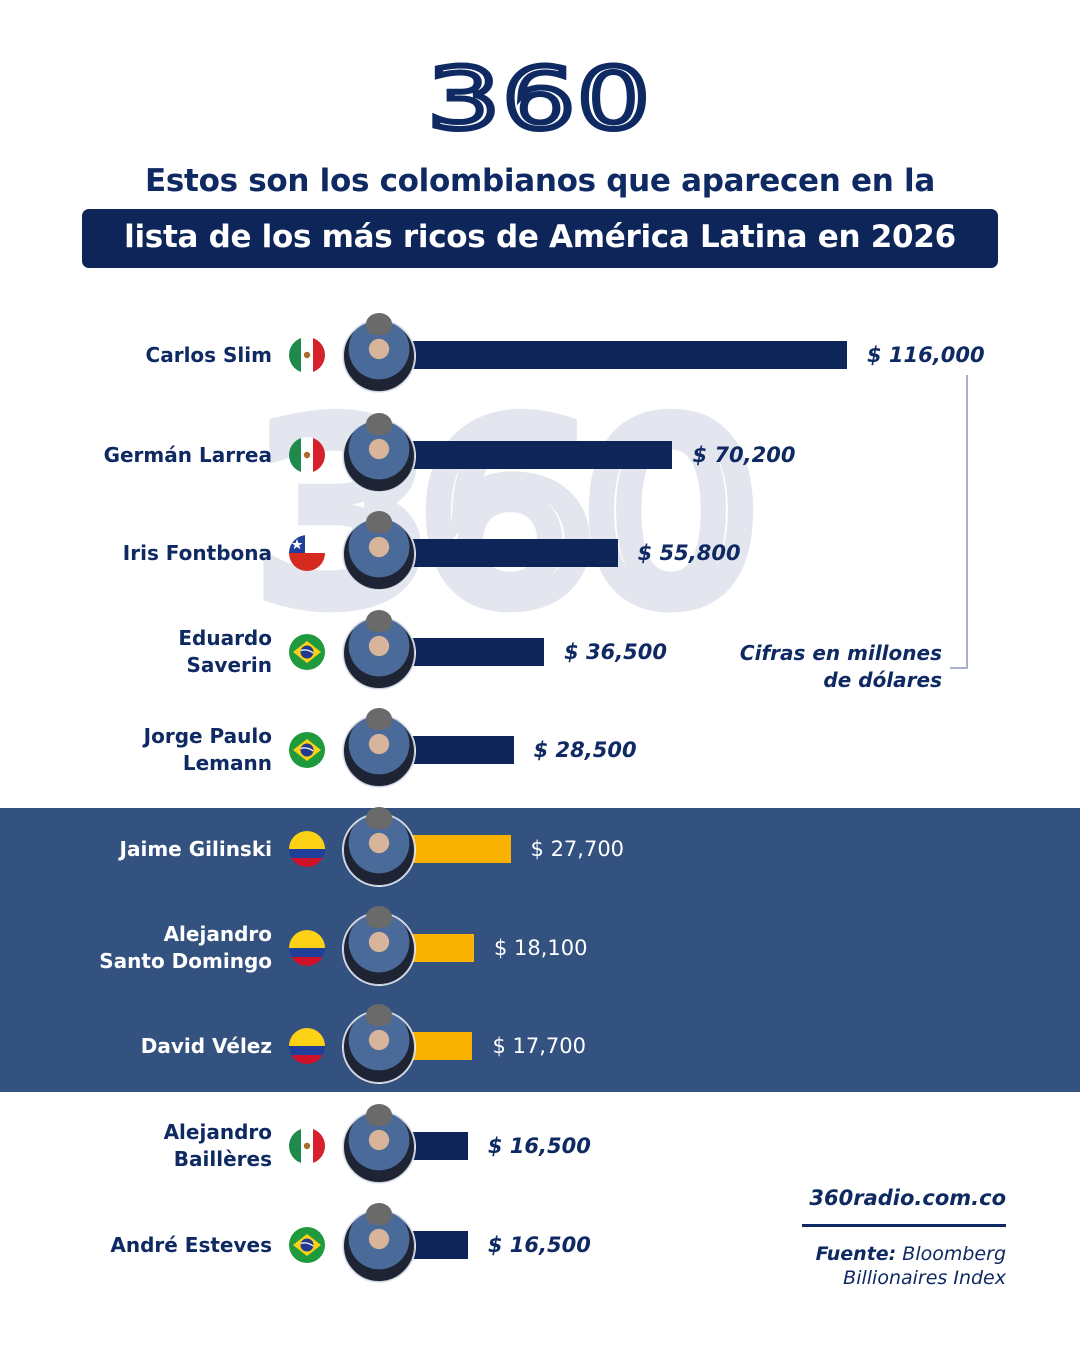 This screenshot has height=1350, width=1080. What do you see at coordinates (191, 1244) in the screenshot?
I see `person-name: André Esteves` at bounding box center [191, 1244].